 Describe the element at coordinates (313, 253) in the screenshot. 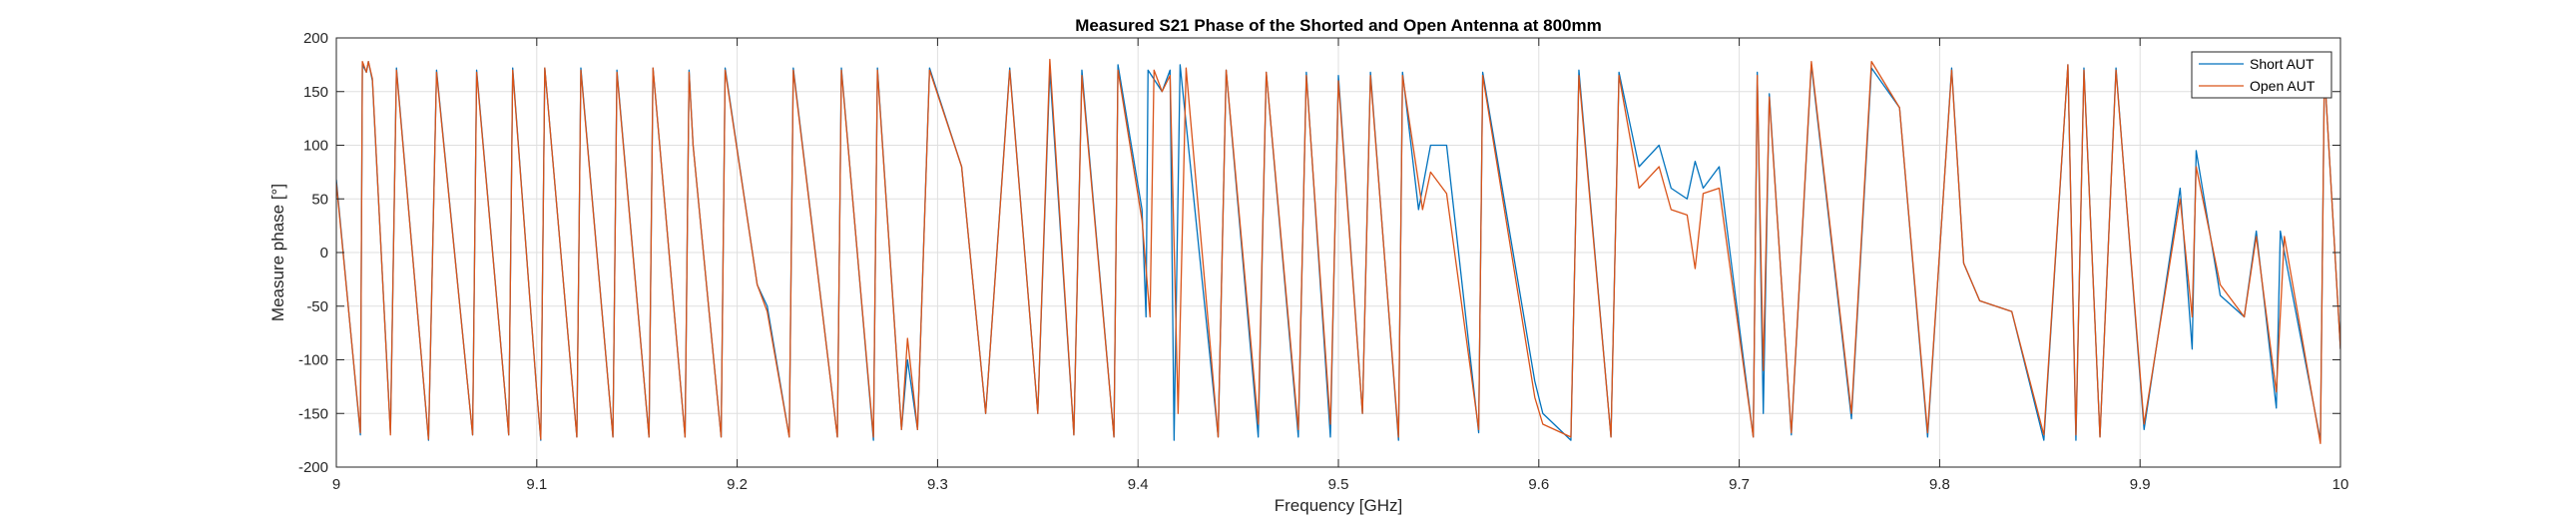

I see `y-tick-labels: -200 -150 -100 -50 0 50 100 150 200` at that location.